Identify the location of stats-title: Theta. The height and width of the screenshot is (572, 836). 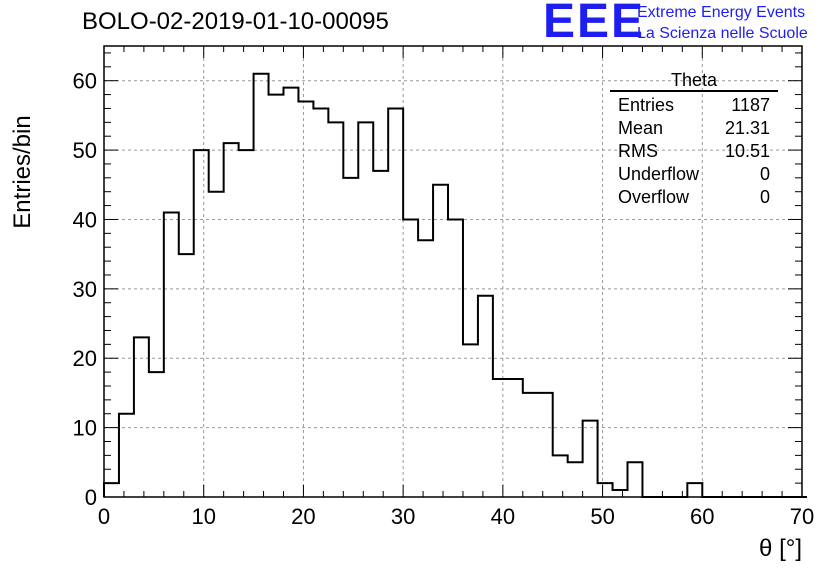
(694, 81).